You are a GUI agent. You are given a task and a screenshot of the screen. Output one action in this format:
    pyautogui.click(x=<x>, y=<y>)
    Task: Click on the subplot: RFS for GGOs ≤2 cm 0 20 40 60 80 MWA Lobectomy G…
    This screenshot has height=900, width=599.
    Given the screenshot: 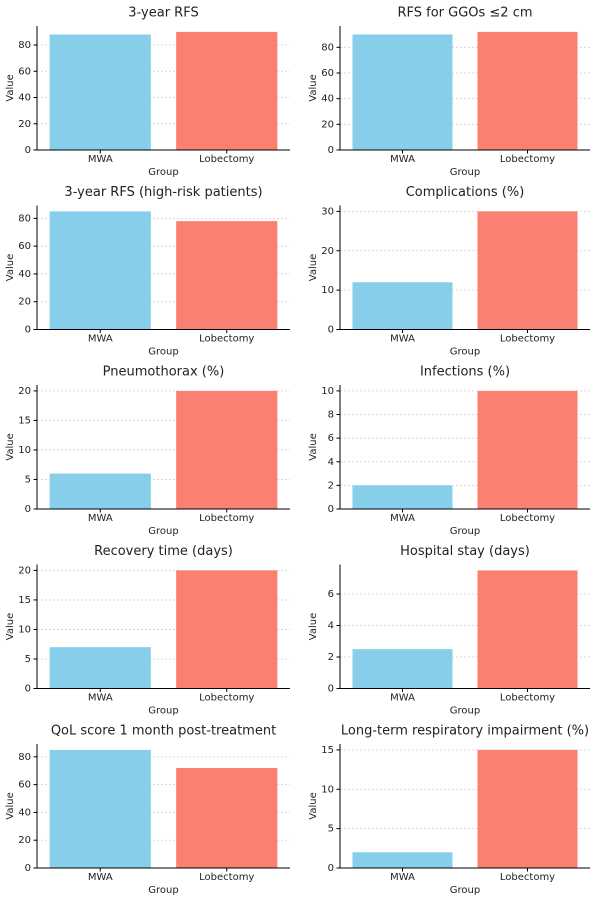 What is the action you would take?
    pyautogui.click(x=449, y=92)
    